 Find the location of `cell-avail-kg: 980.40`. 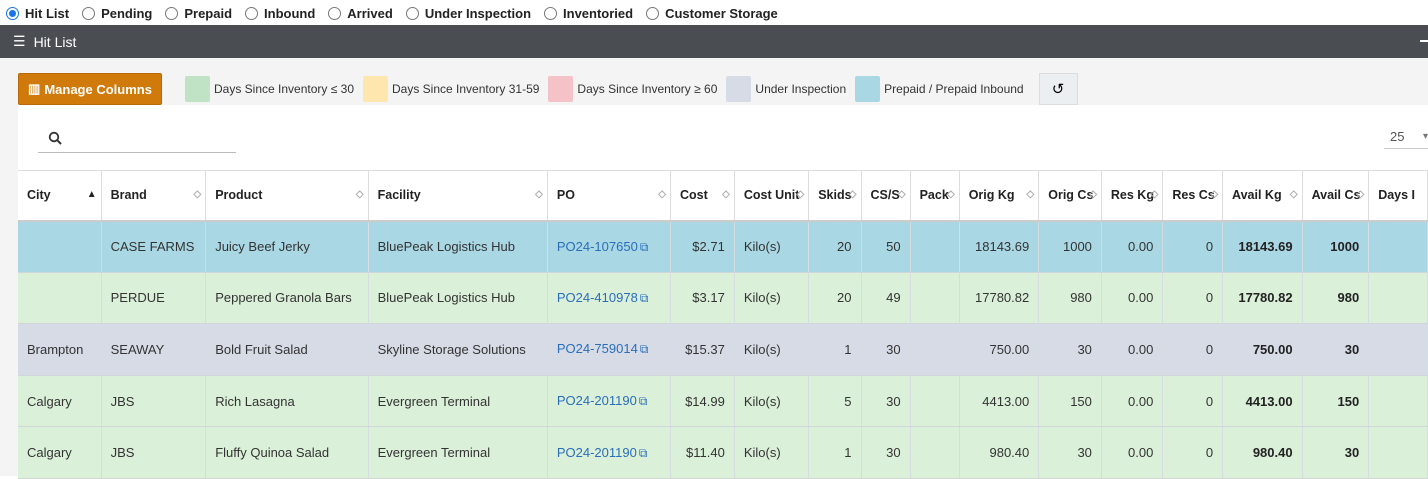

cell-avail-kg: 980.40 is located at coordinates (1262, 452).